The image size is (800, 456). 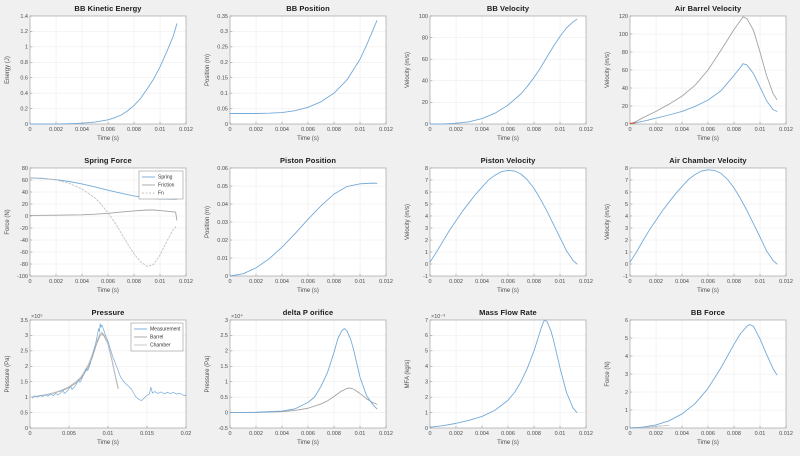 What do you see at coordinates (623, 35) in the screenshot?
I see `svg-text: 100` at bounding box center [623, 35].